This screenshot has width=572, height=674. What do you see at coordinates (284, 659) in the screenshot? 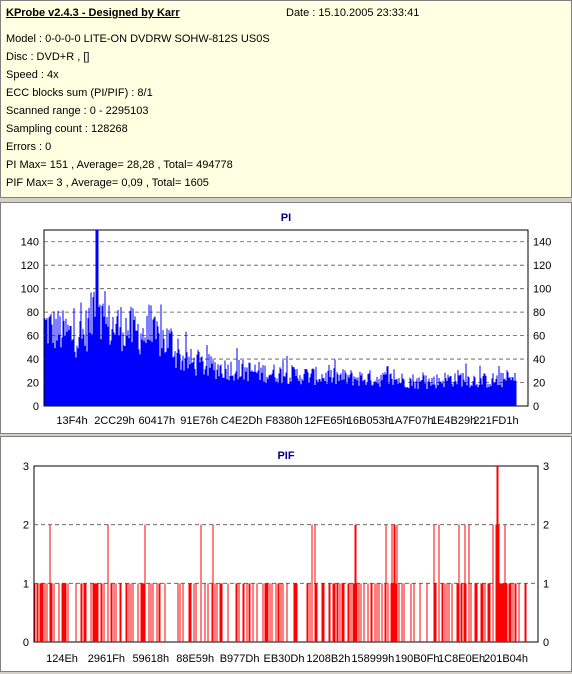
I see `pif-xtick: EB30Dh` at bounding box center [284, 659].